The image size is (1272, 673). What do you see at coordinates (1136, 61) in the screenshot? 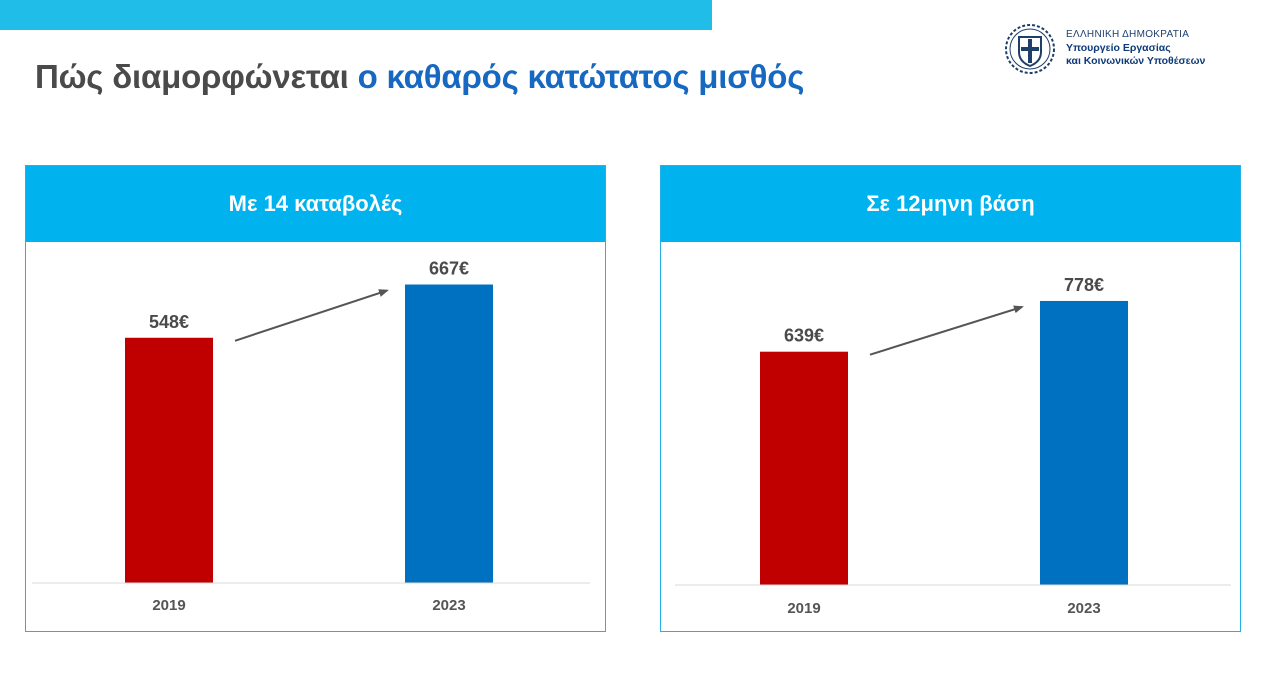
I see `ministry-line3: και Κοινωνικών Υποθέσεων` at bounding box center [1136, 61].